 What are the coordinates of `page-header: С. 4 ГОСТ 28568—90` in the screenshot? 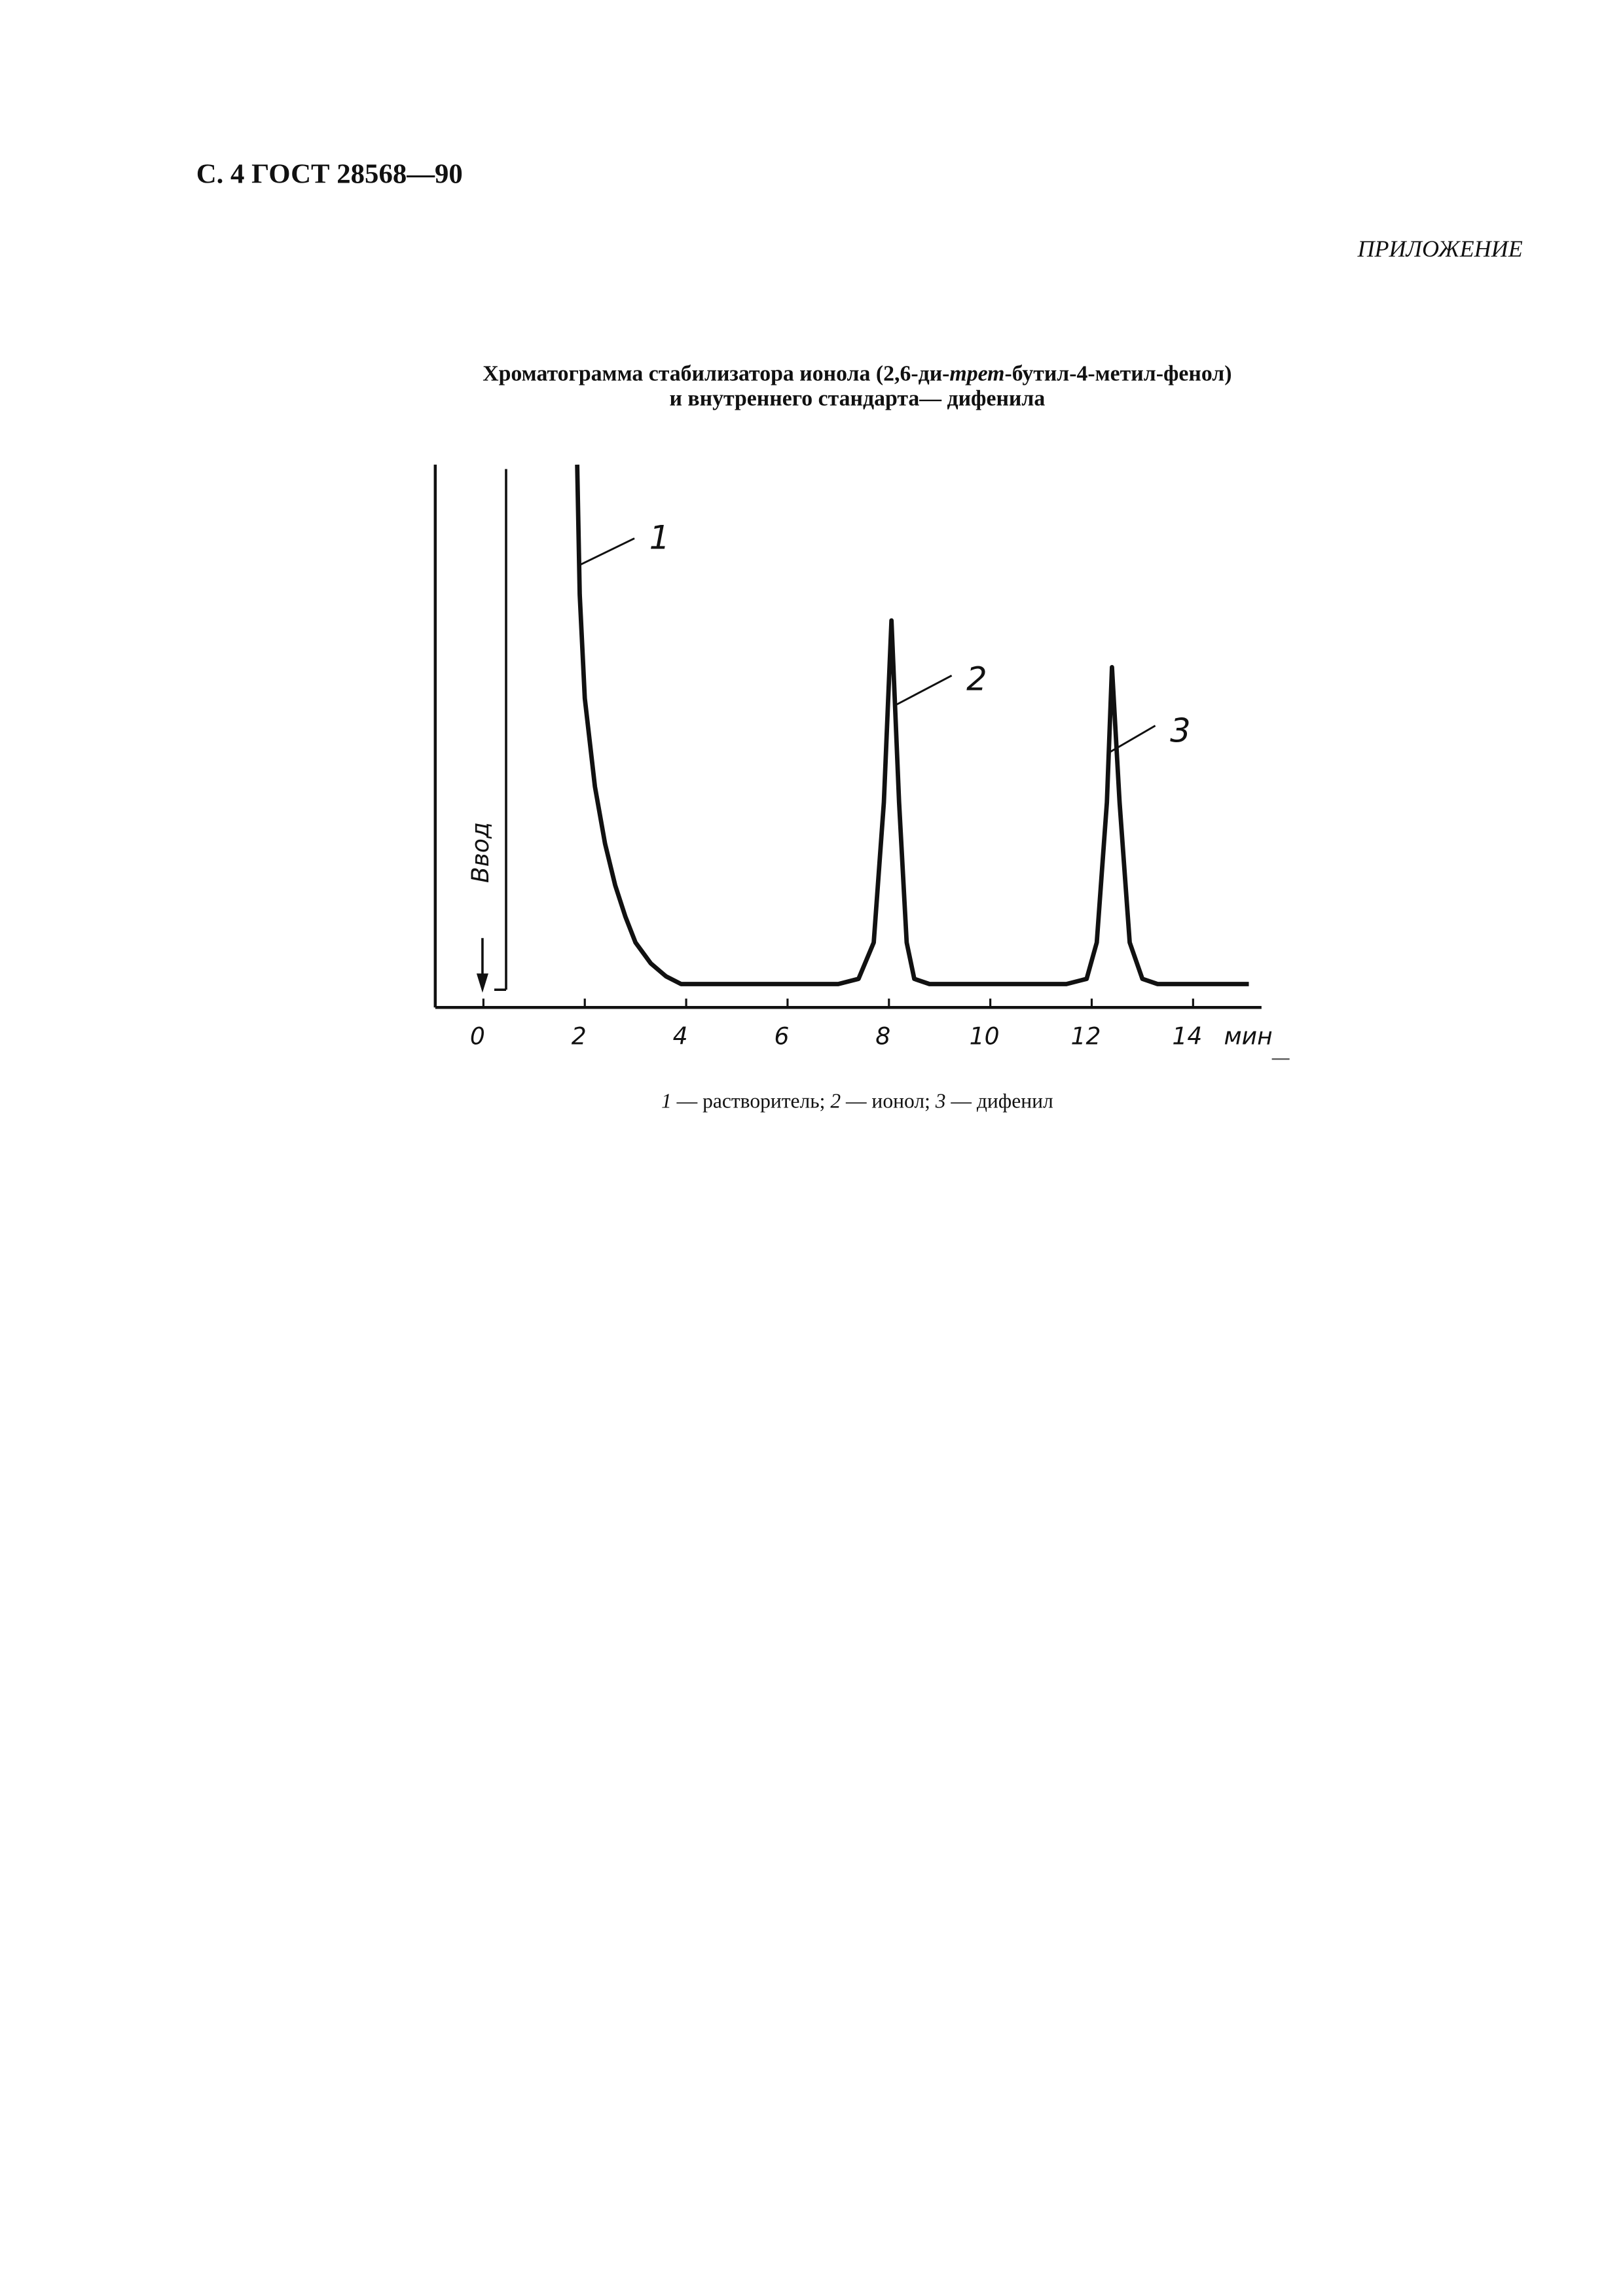 It's located at (329, 173).